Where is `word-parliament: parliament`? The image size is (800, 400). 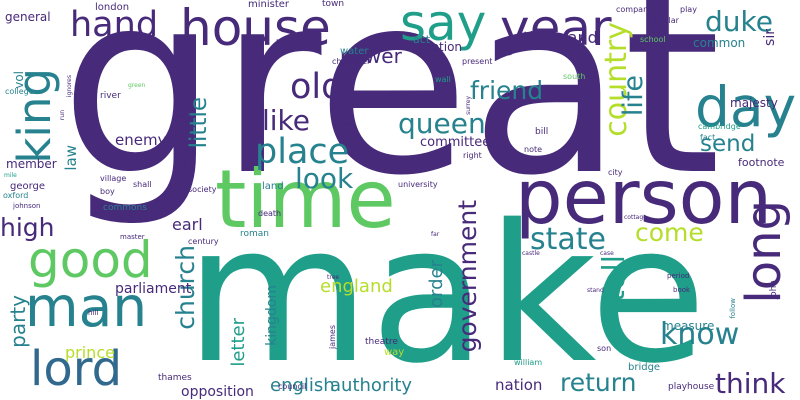 word-parliament: parliament is located at coordinates (153, 289).